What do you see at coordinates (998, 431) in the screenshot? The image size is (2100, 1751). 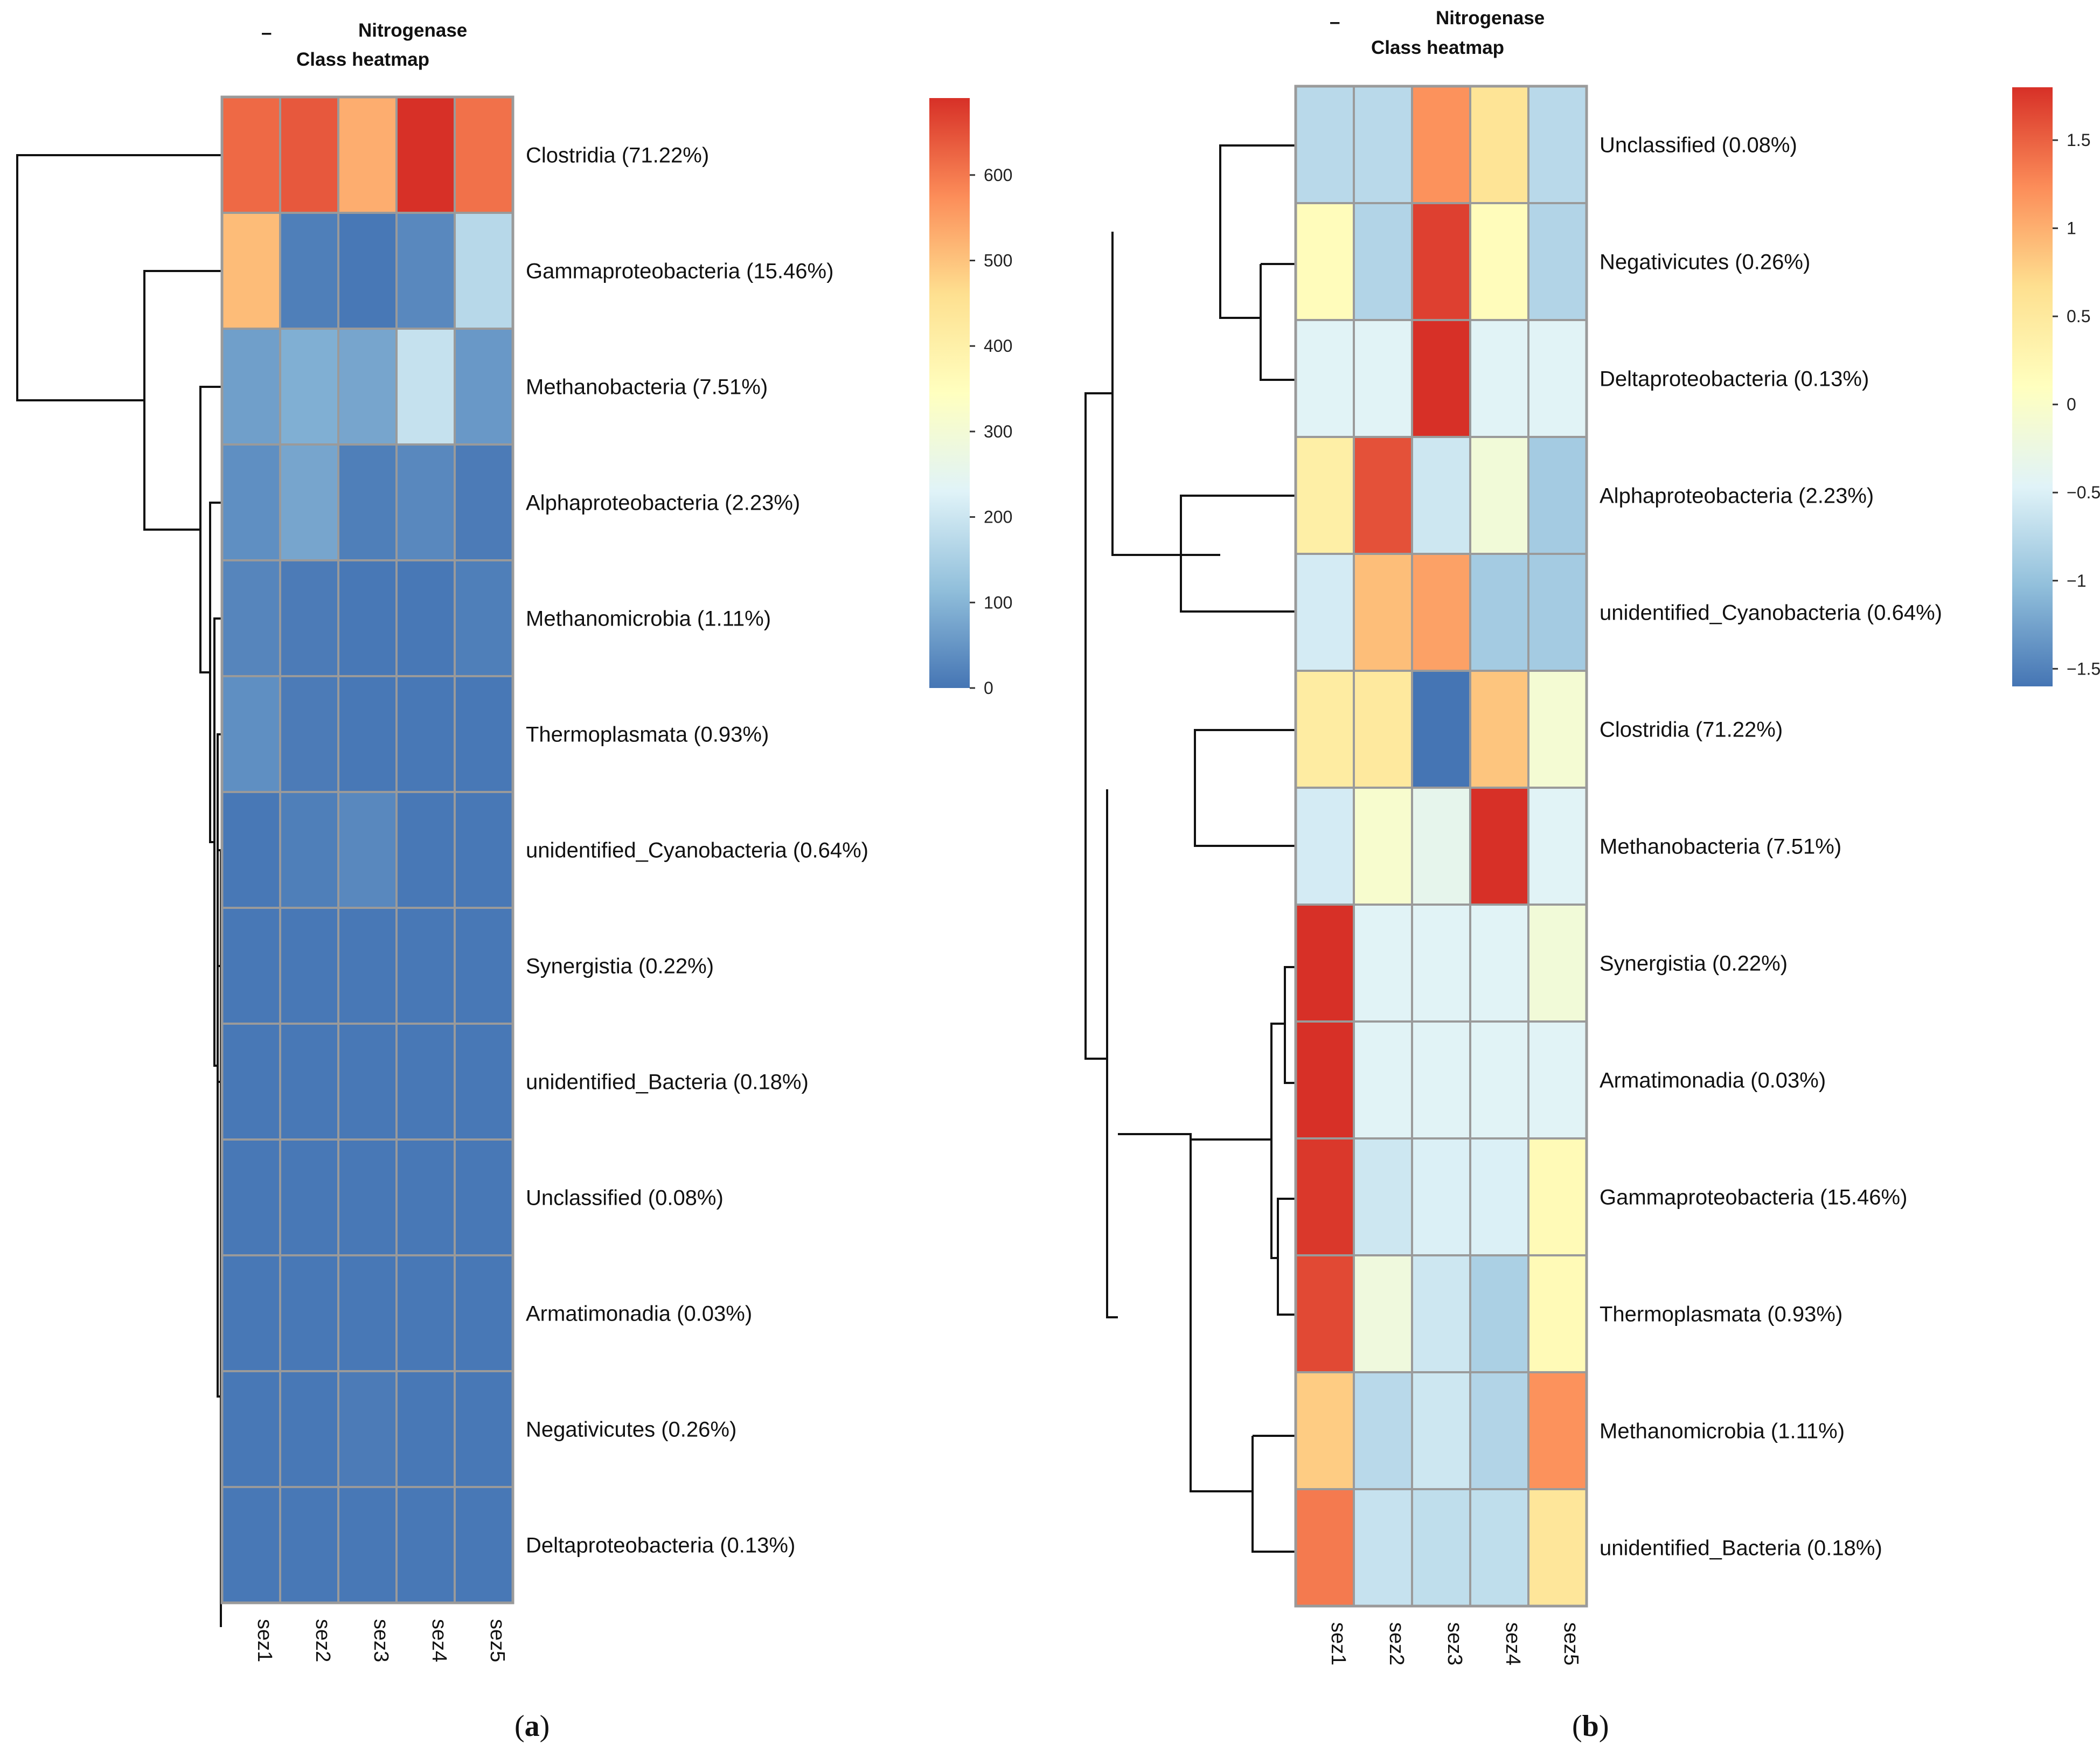 I see `legend-tick-label: 300` at bounding box center [998, 431].